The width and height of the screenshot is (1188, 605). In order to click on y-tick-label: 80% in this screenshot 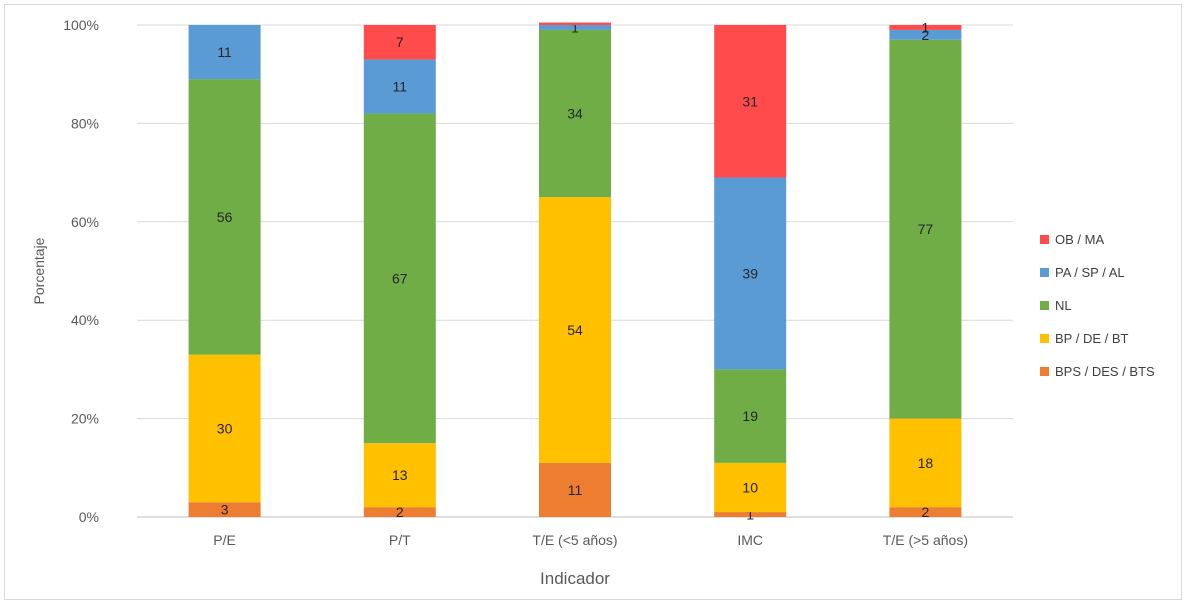, I will do `click(85, 123)`.